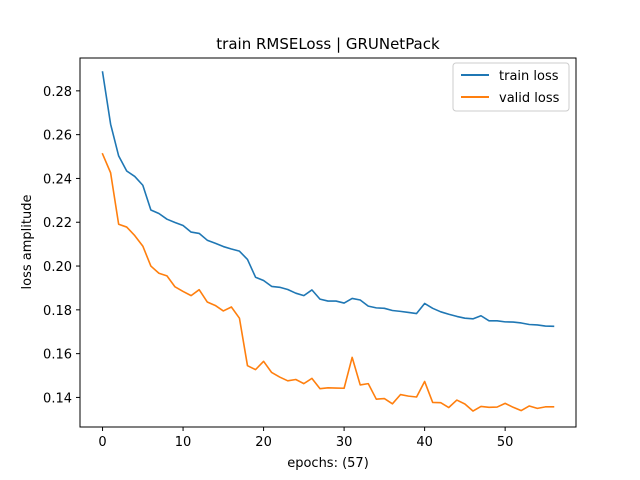 Image resolution: width=640 pixels, height=480 pixels. I want to click on y-tick-label: 0.22, so click(57, 223).